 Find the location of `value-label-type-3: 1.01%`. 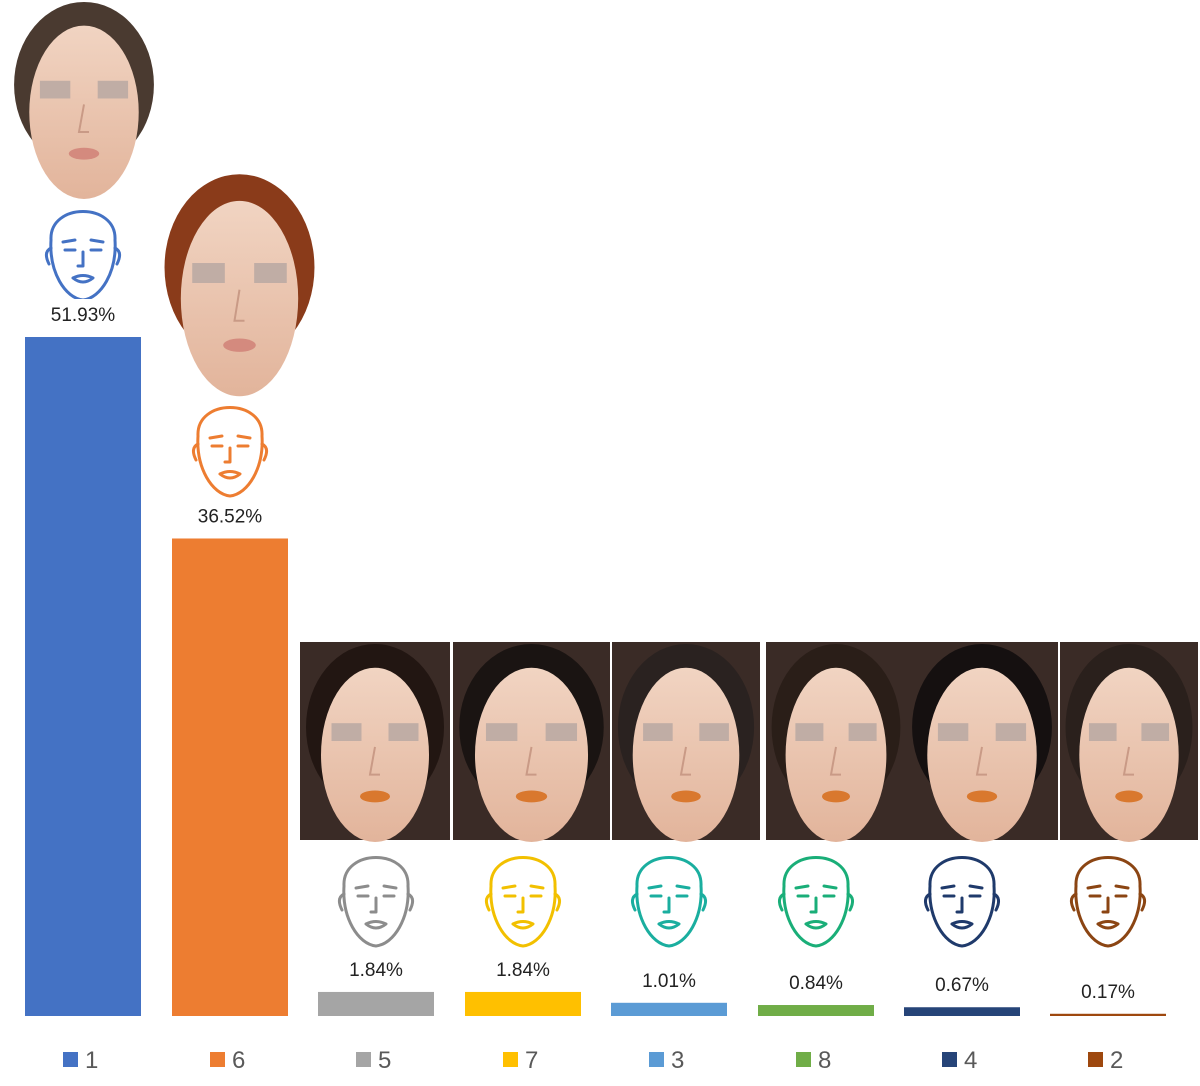

value-label-type-3: 1.01% is located at coordinates (669, 981).